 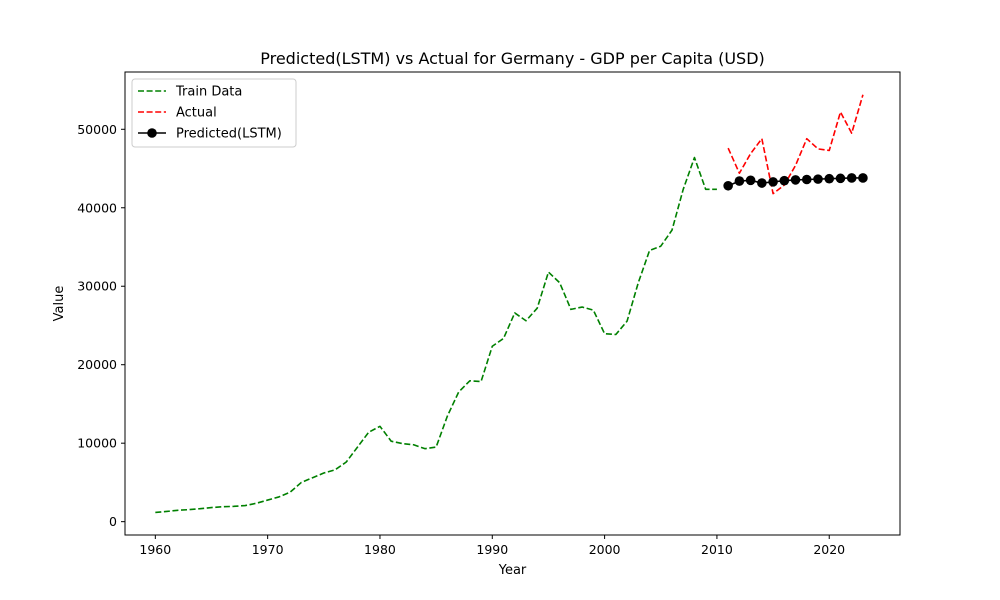 What do you see at coordinates (101, 325) in the screenshot?
I see `y-axis-ticks: 0 10000 20000 30000 40000 50000` at bounding box center [101, 325].